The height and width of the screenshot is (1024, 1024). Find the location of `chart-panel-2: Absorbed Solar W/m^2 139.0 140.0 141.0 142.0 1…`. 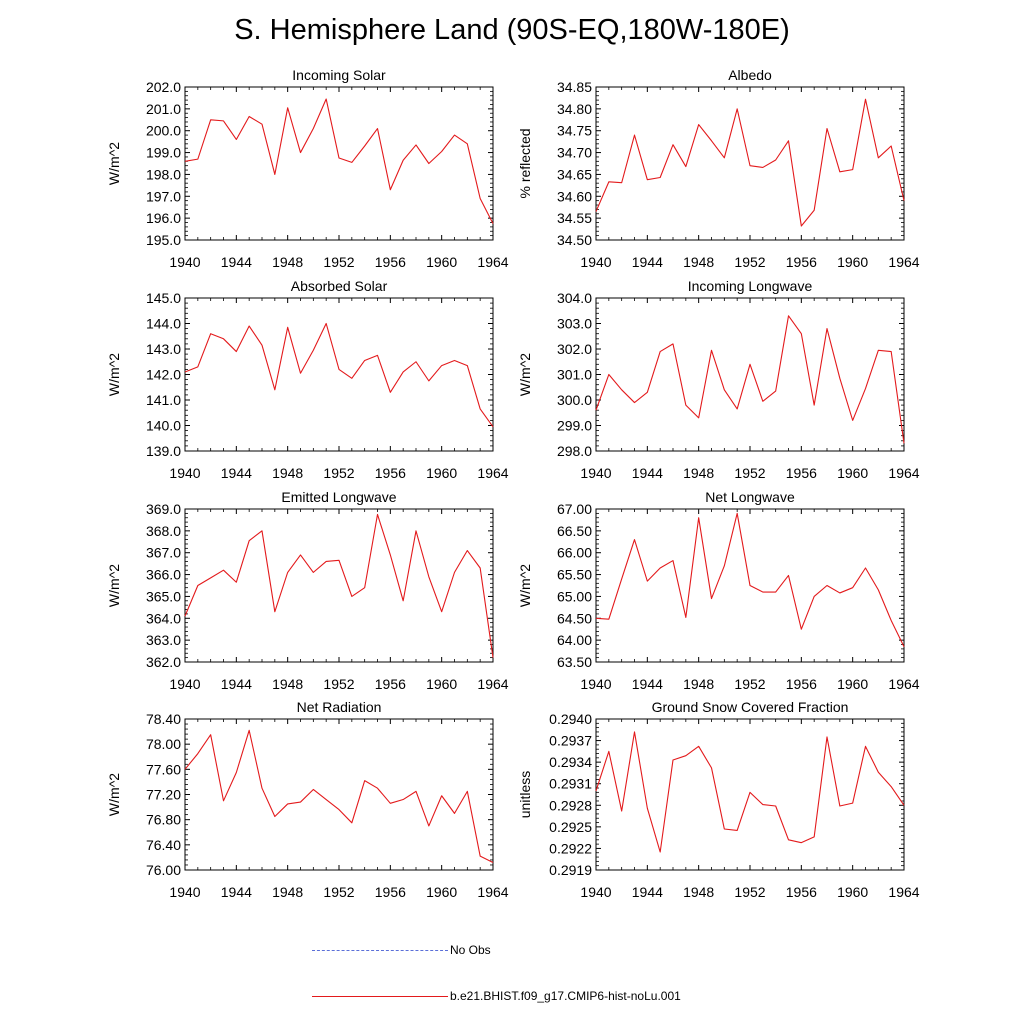

chart-panel-2: Absorbed Solar W/m^2 139.0 140.0 141.0 142.0 1… is located at coordinates (307, 379).